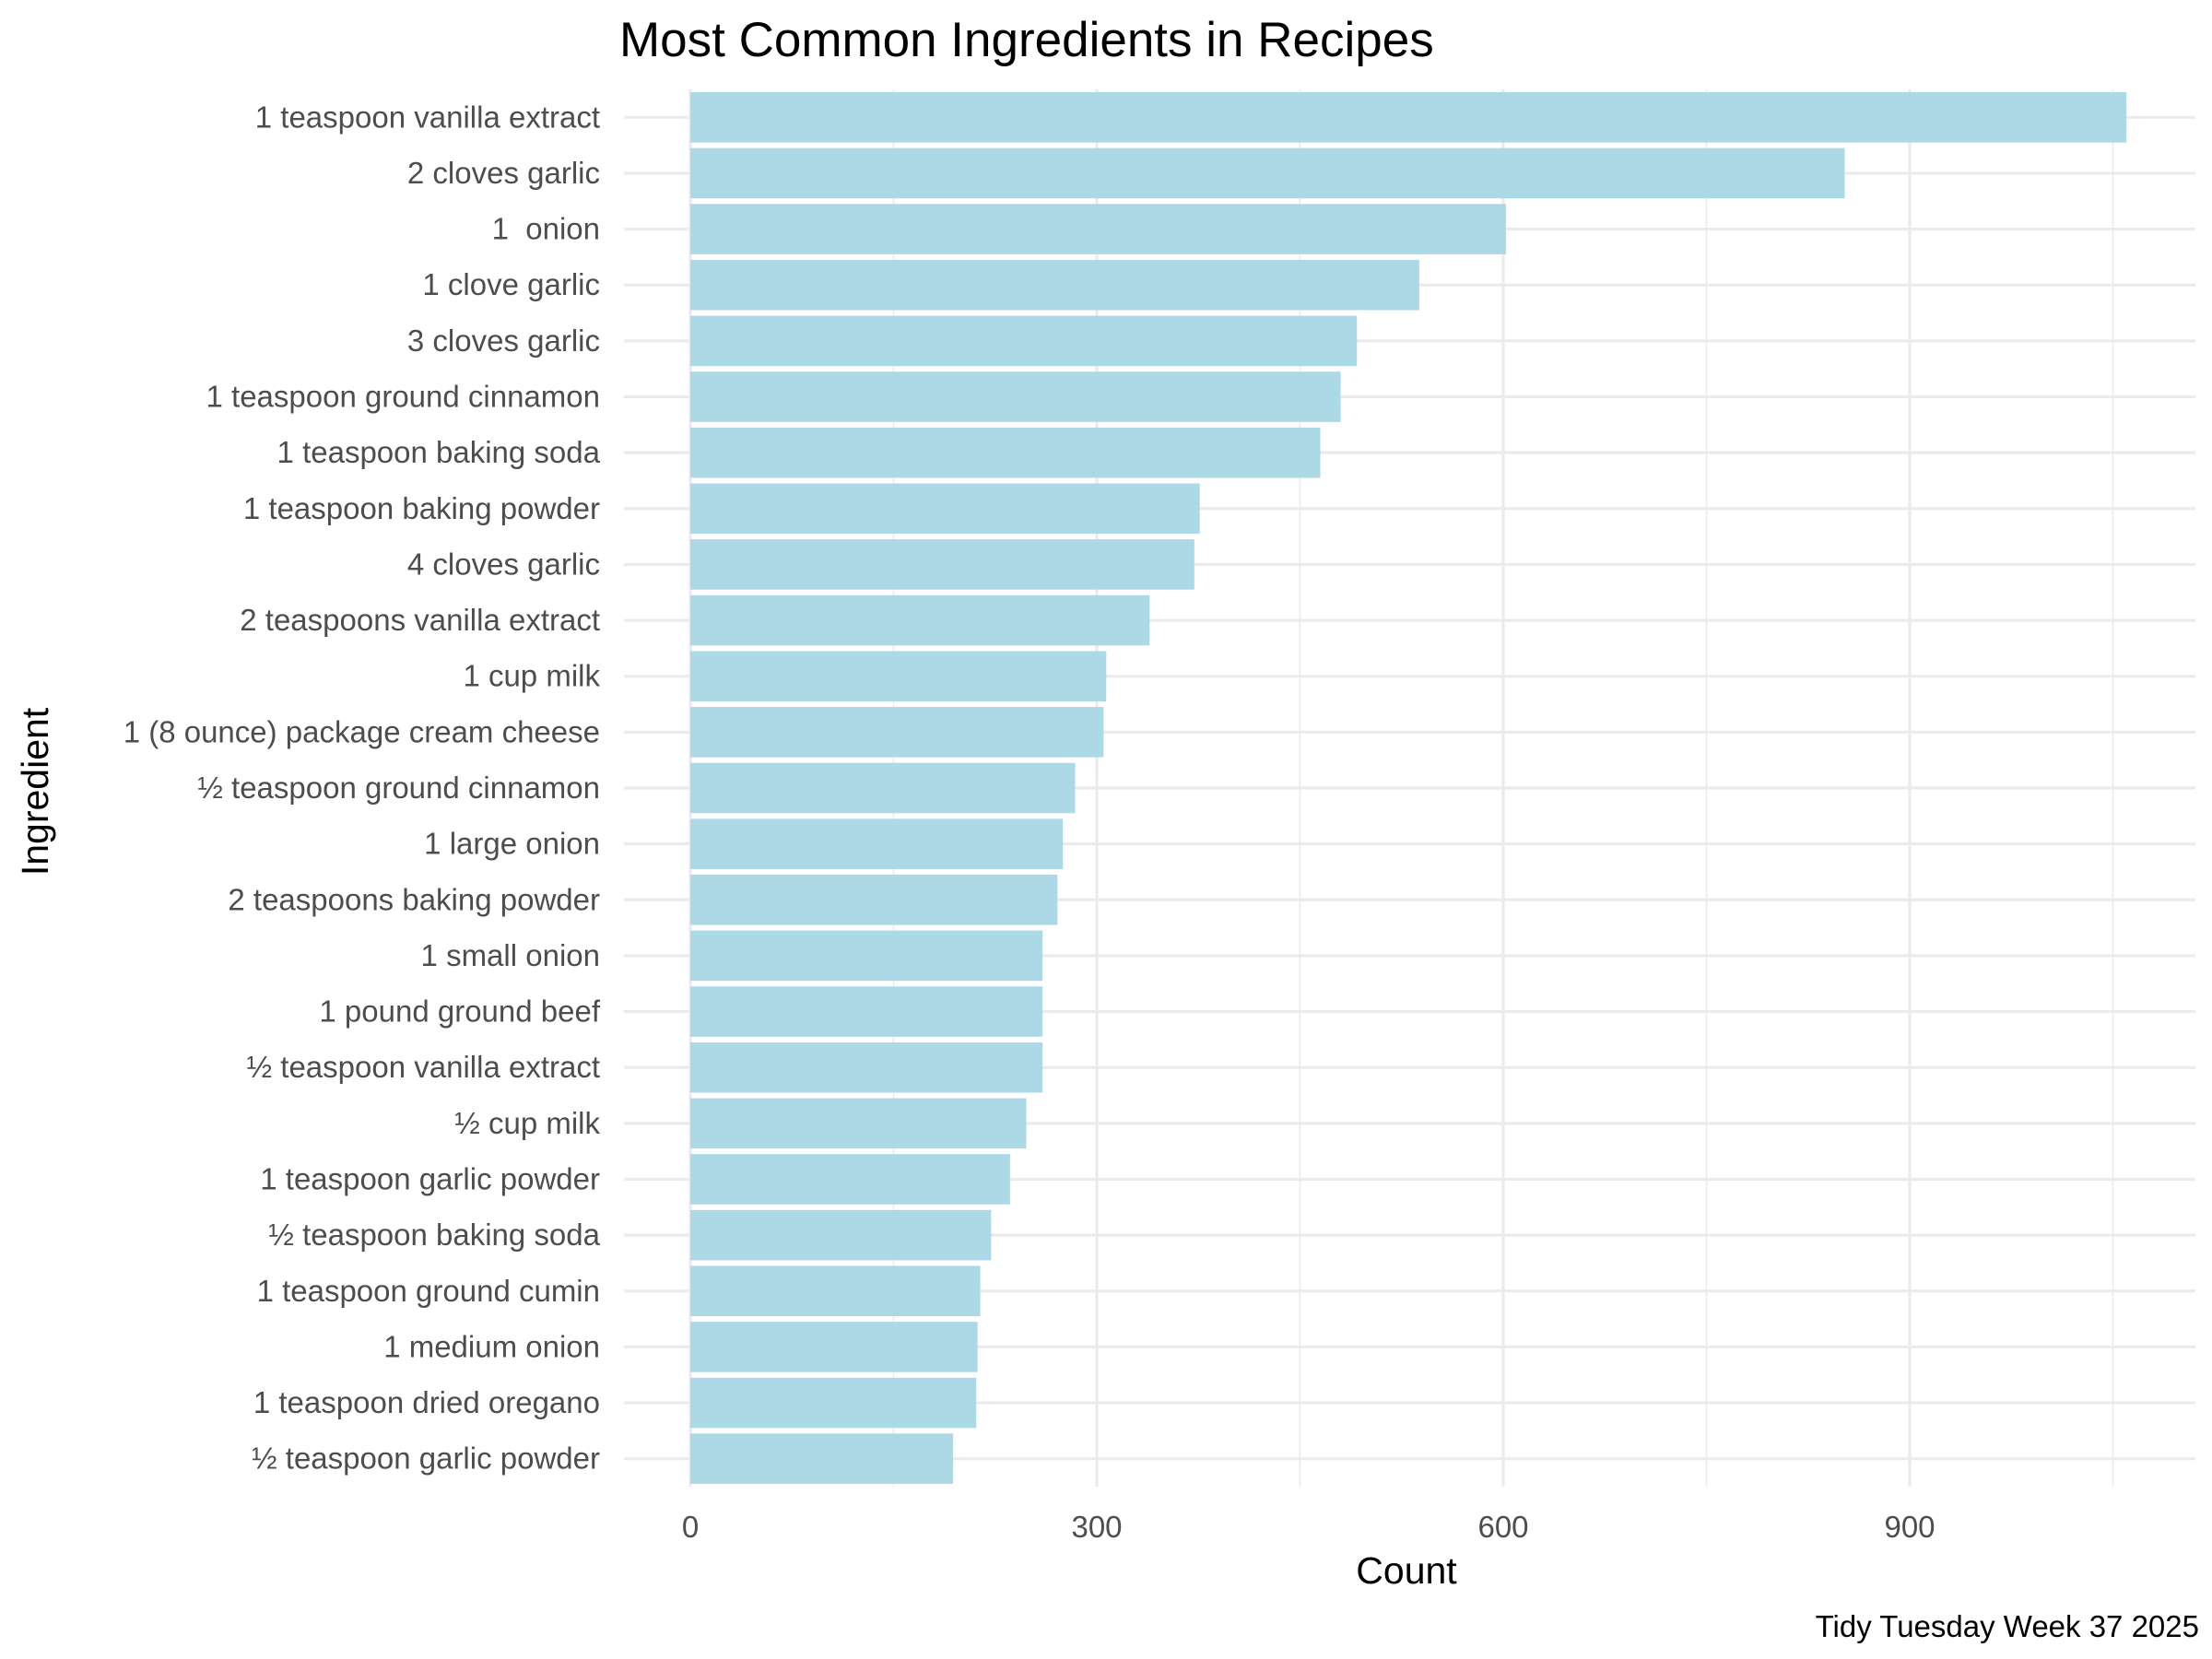 The width and height of the screenshot is (2212, 1659). I want to click on chart-title: Most Common Ingredients in Recipes, so click(1026, 40).